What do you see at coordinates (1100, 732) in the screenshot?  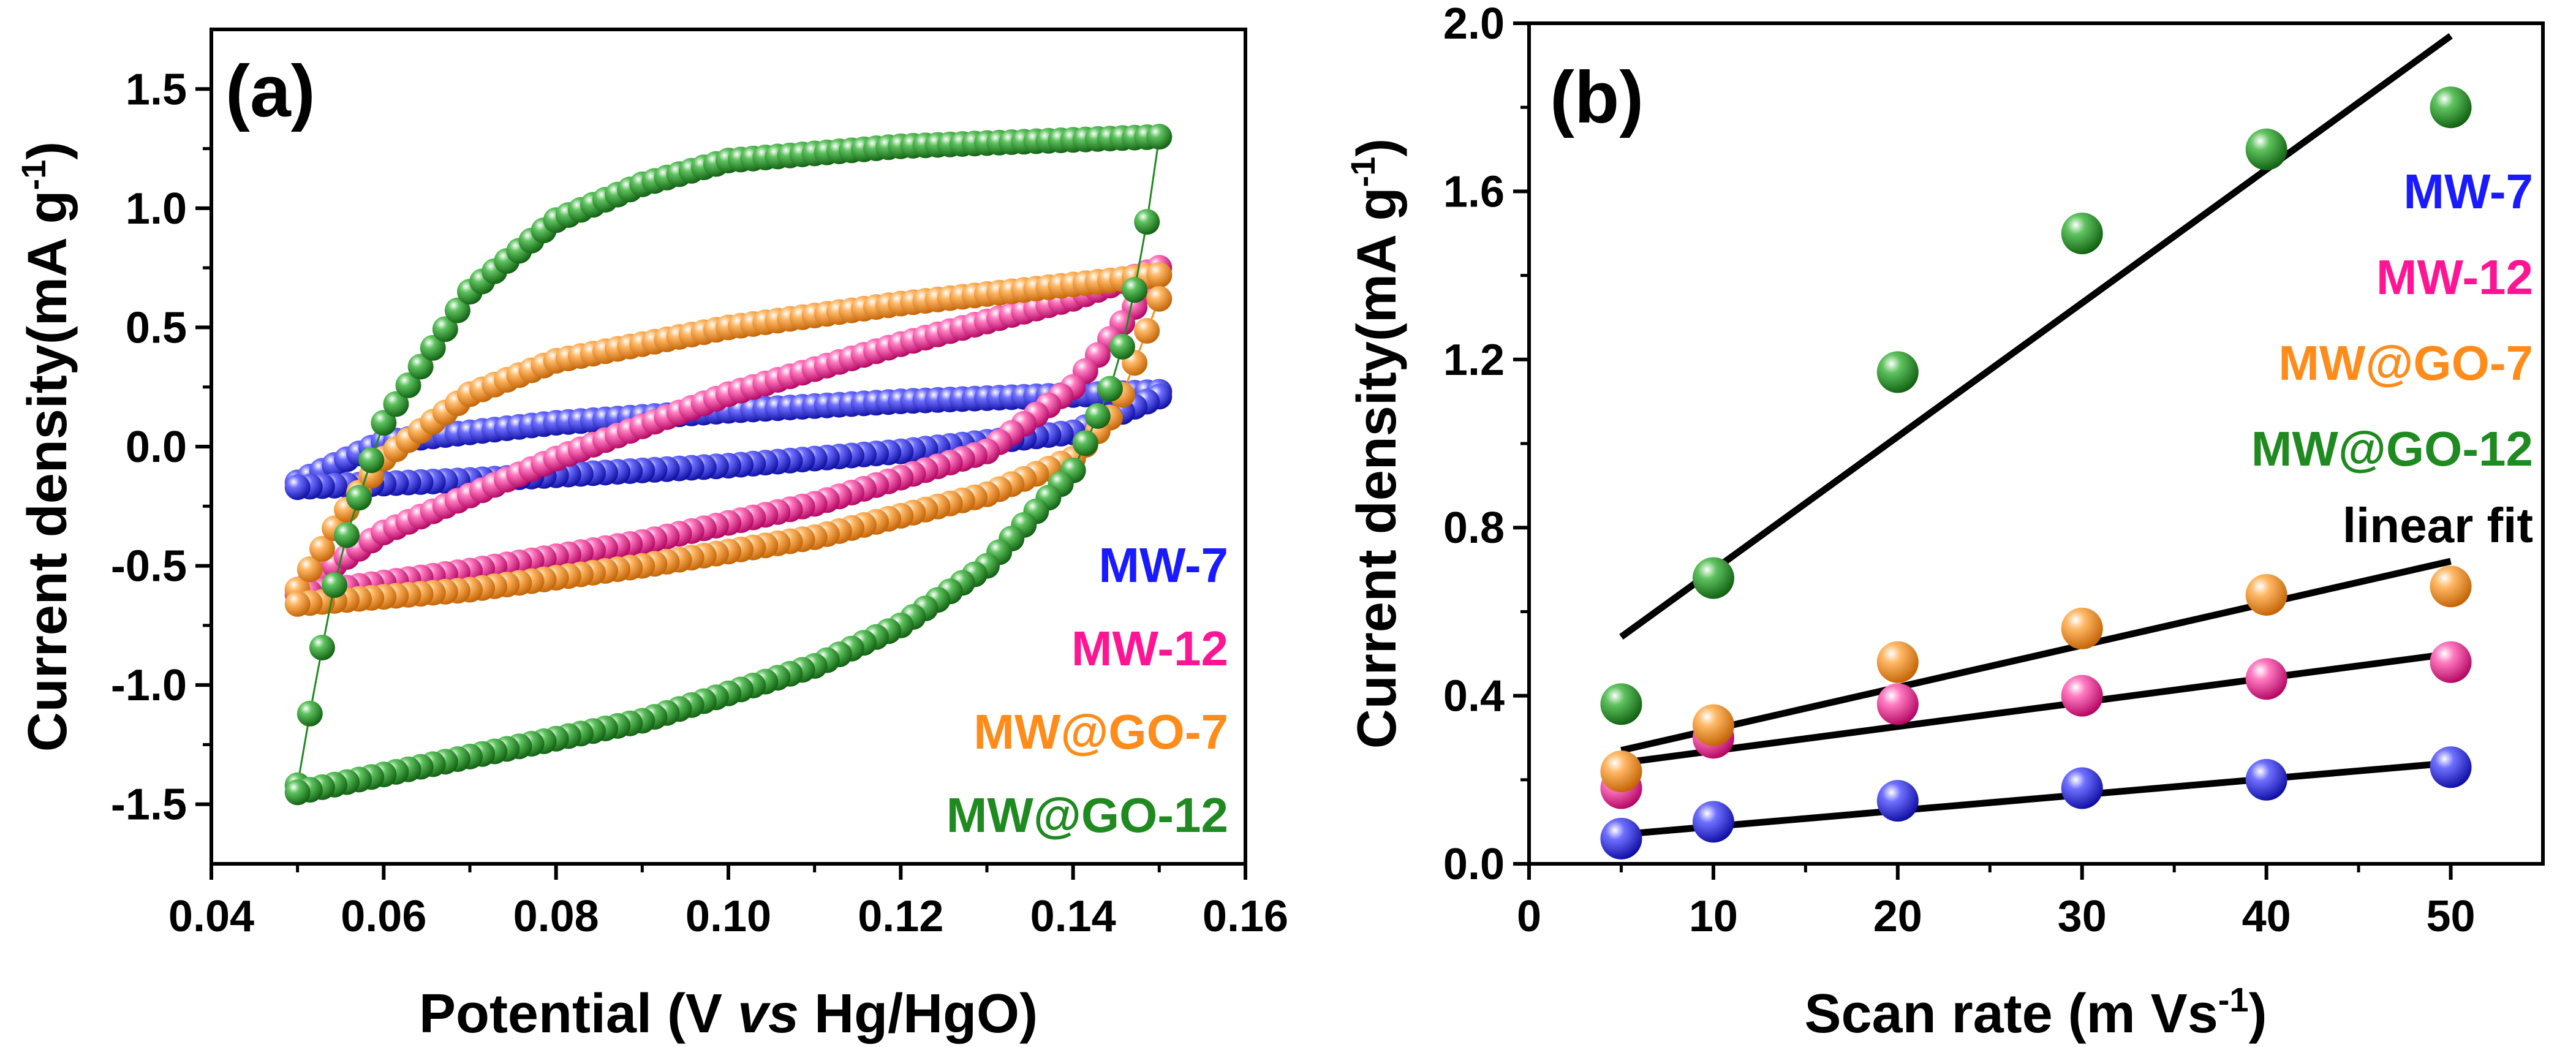 I see `legend-label-mw-at-go-7: MW@GO-7` at bounding box center [1100, 732].